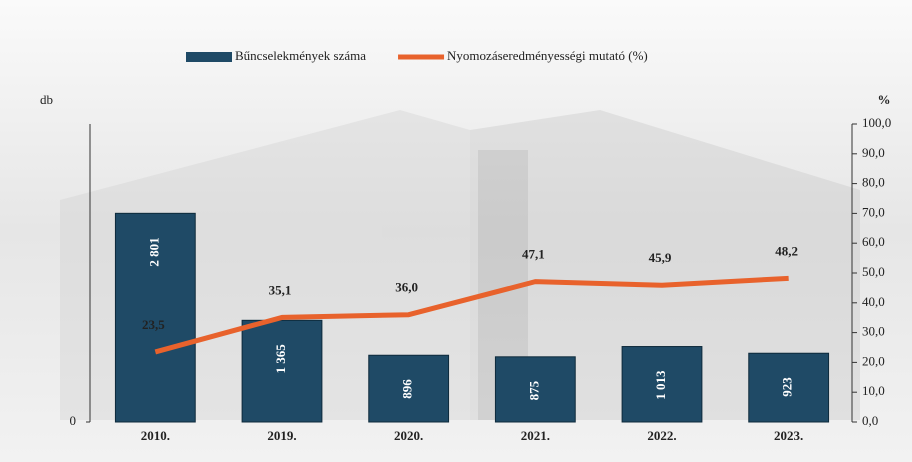 The image size is (912, 462). I want to click on bar-value-label: 896, so click(407, 389).